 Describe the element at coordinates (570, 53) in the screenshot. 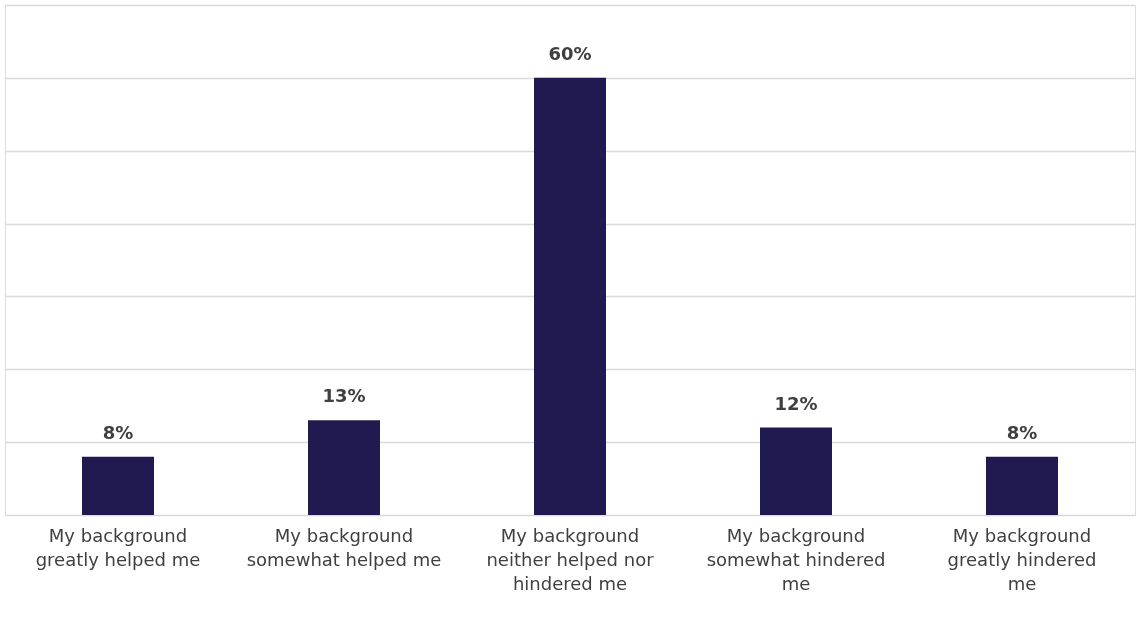

I see `data-label: 60%` at that location.